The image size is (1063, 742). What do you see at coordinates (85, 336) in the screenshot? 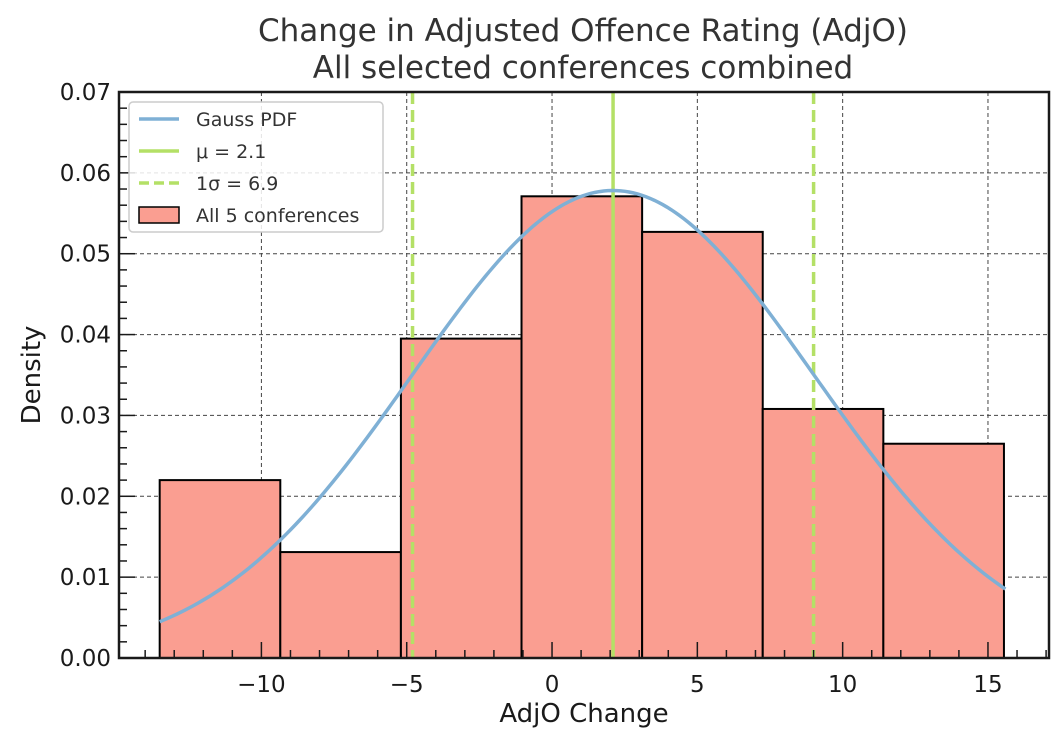
I see `y-tick-label: 0.04` at bounding box center [85, 336].